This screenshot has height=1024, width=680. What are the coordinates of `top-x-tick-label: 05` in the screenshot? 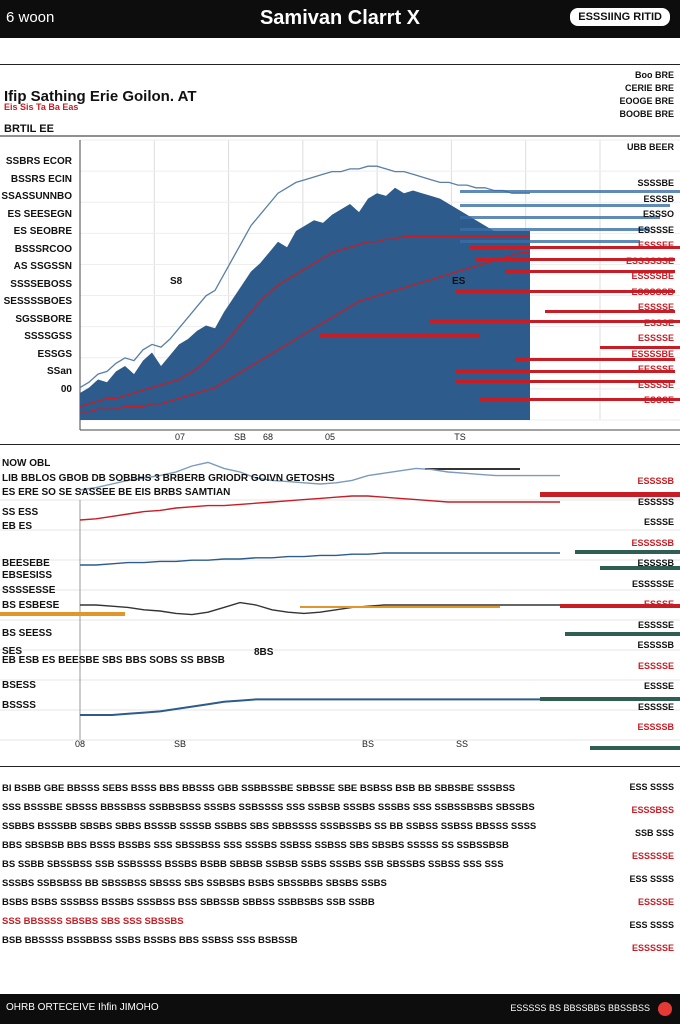 It's located at (330, 437).